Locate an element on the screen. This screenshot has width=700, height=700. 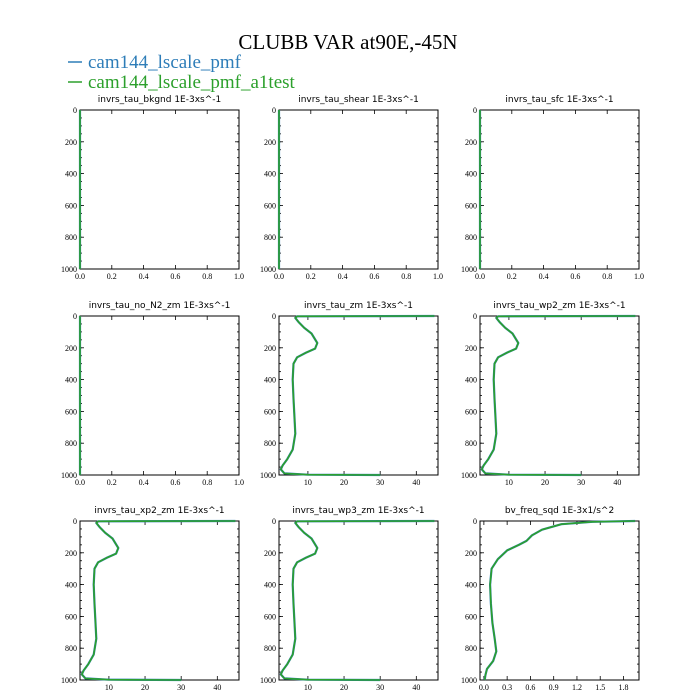
panel-title: bv_freq_sqd 1E-3x1/s^2 is located at coordinates (559, 511).